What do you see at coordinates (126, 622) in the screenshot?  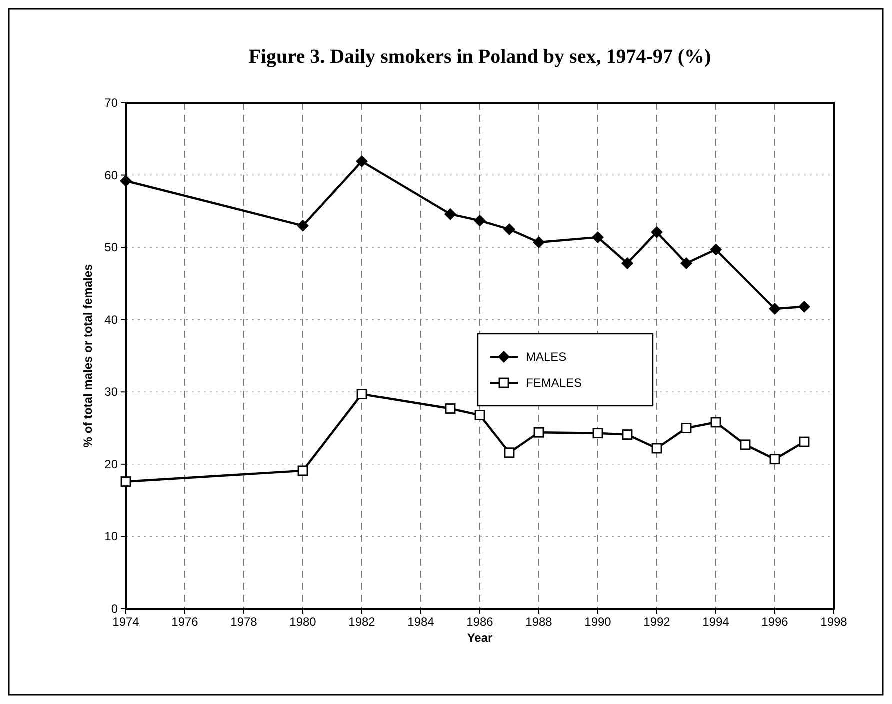 I see `x-tick-label: 1974` at bounding box center [126, 622].